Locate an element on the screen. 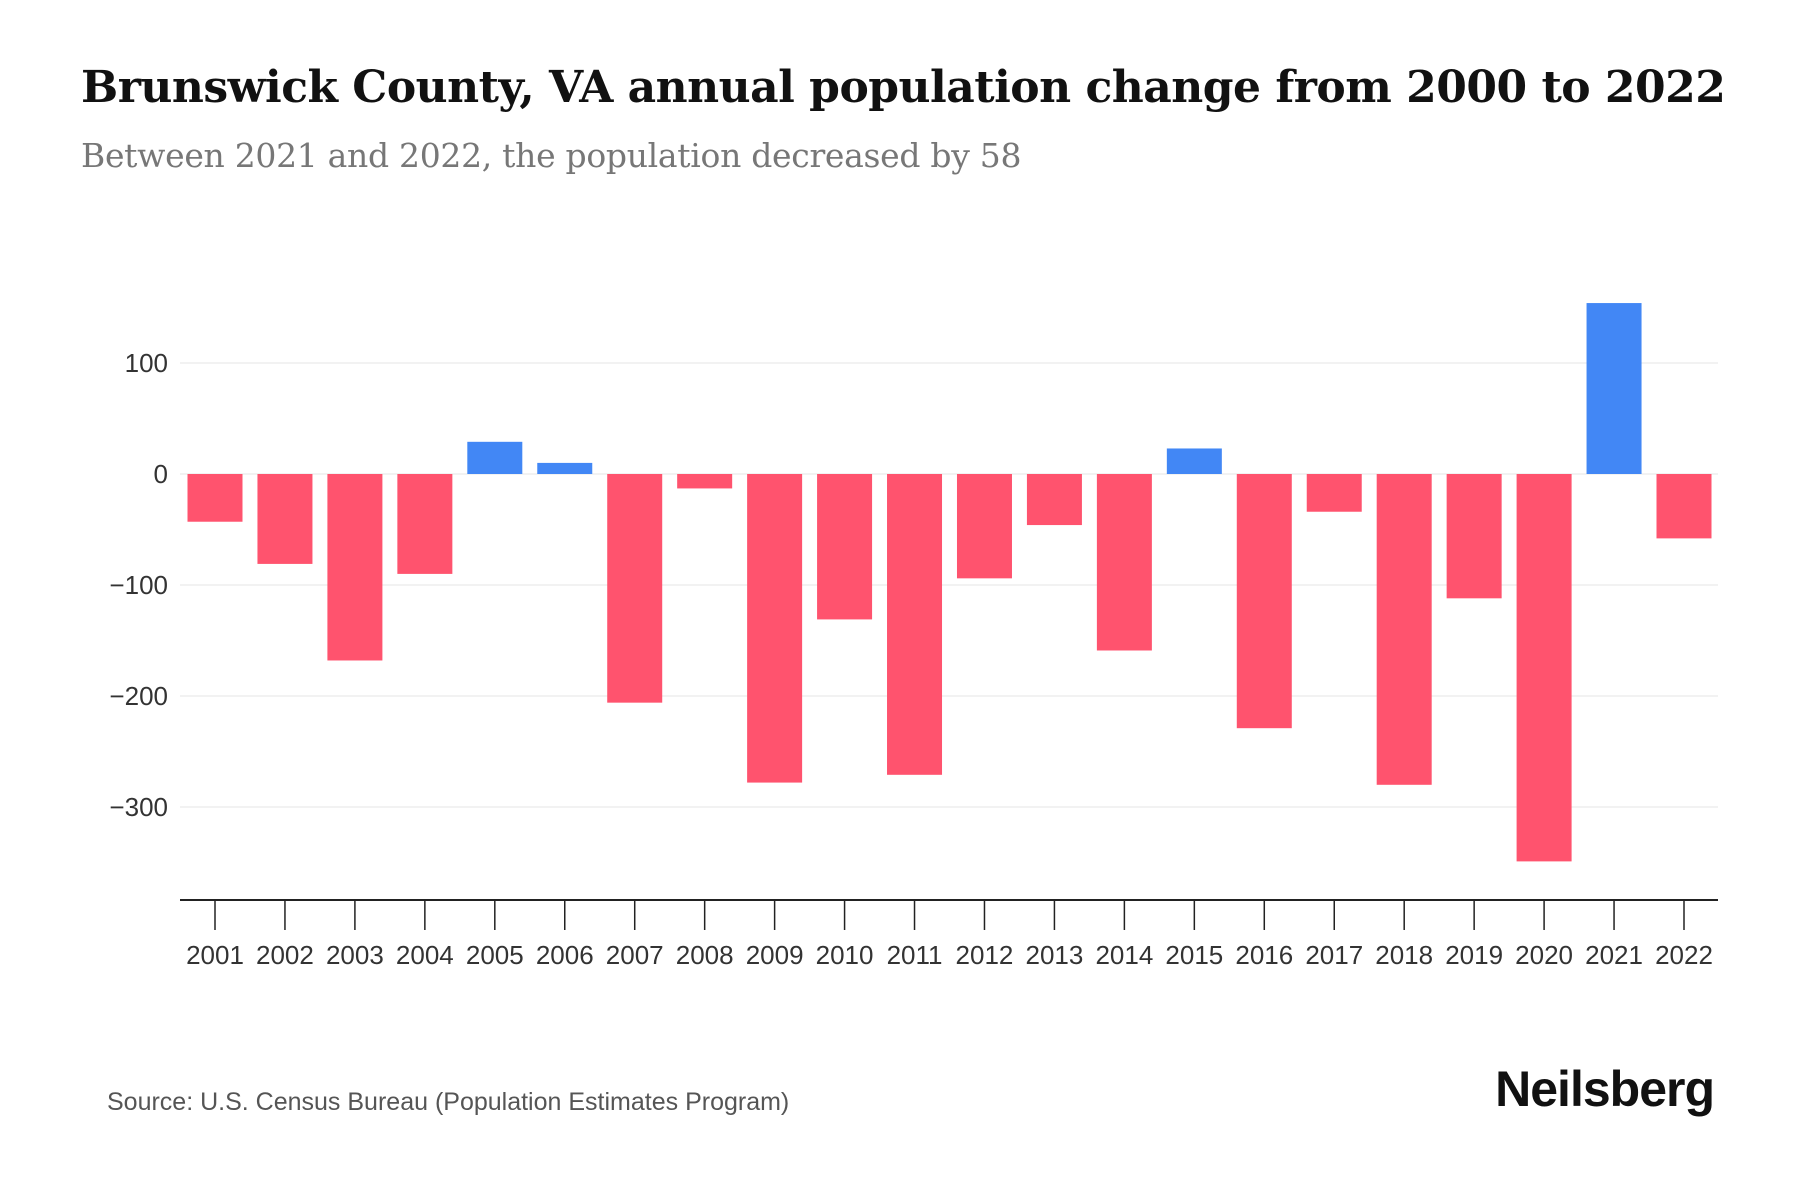 Image resolution: width=1800 pixels, height=1200 pixels. bar-2020 is located at coordinates (1544, 668).